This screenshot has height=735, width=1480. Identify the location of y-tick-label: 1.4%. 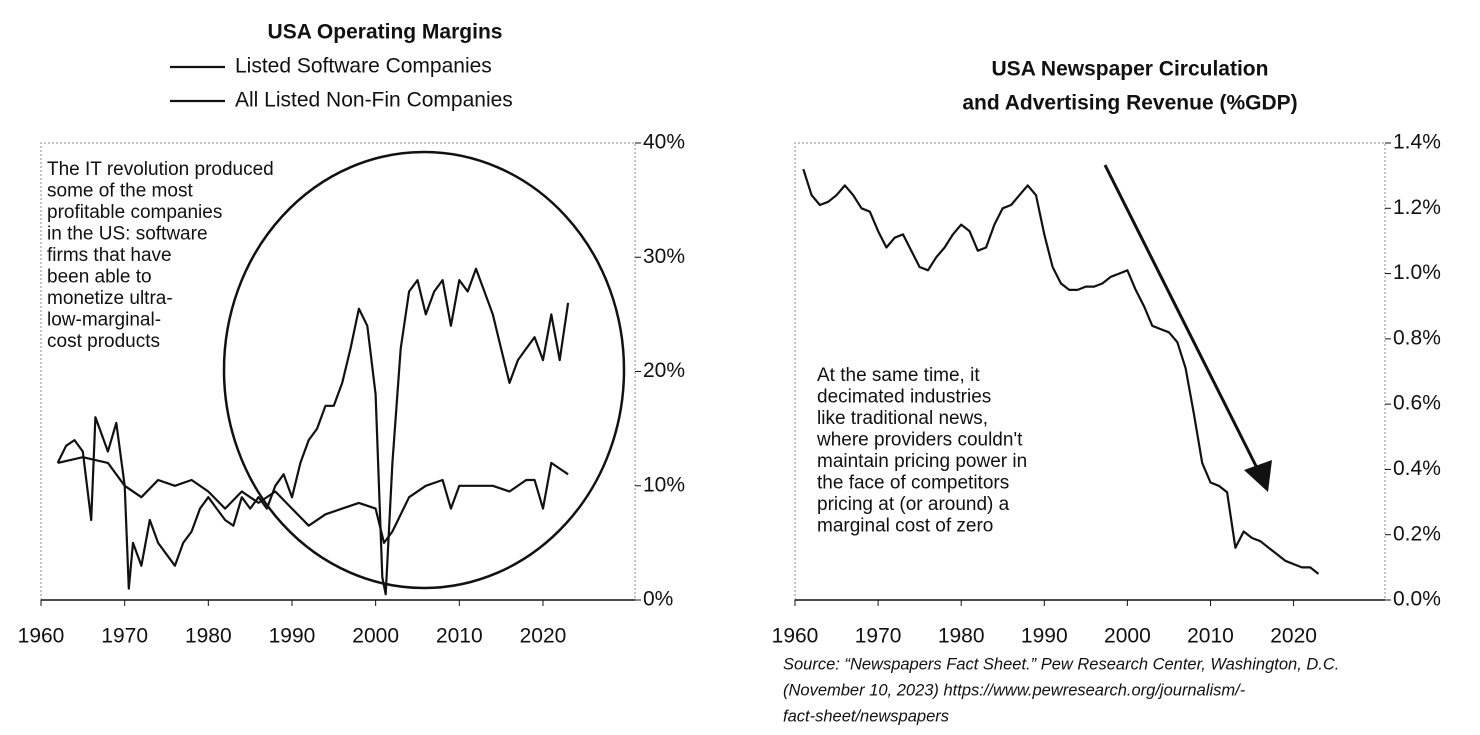
(1417, 142).